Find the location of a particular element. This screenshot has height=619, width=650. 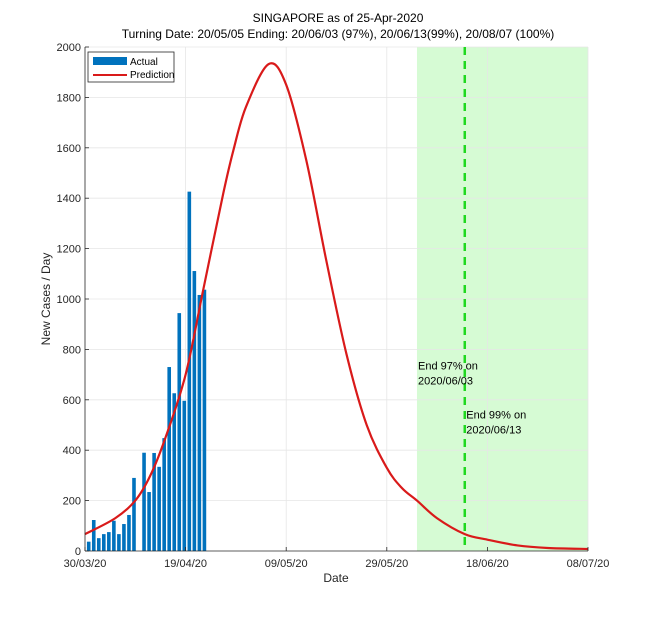

x-axis-label: Date is located at coordinates (336, 578).